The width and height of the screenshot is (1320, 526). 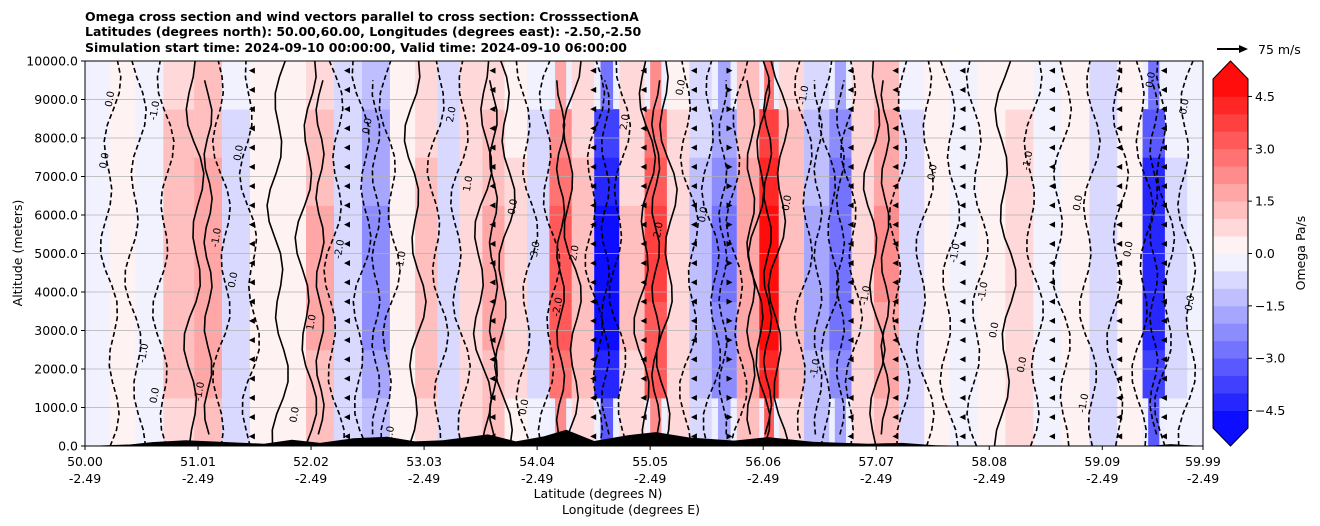 I want to click on colorbar-lower-extension, so click(x=1230, y=437).